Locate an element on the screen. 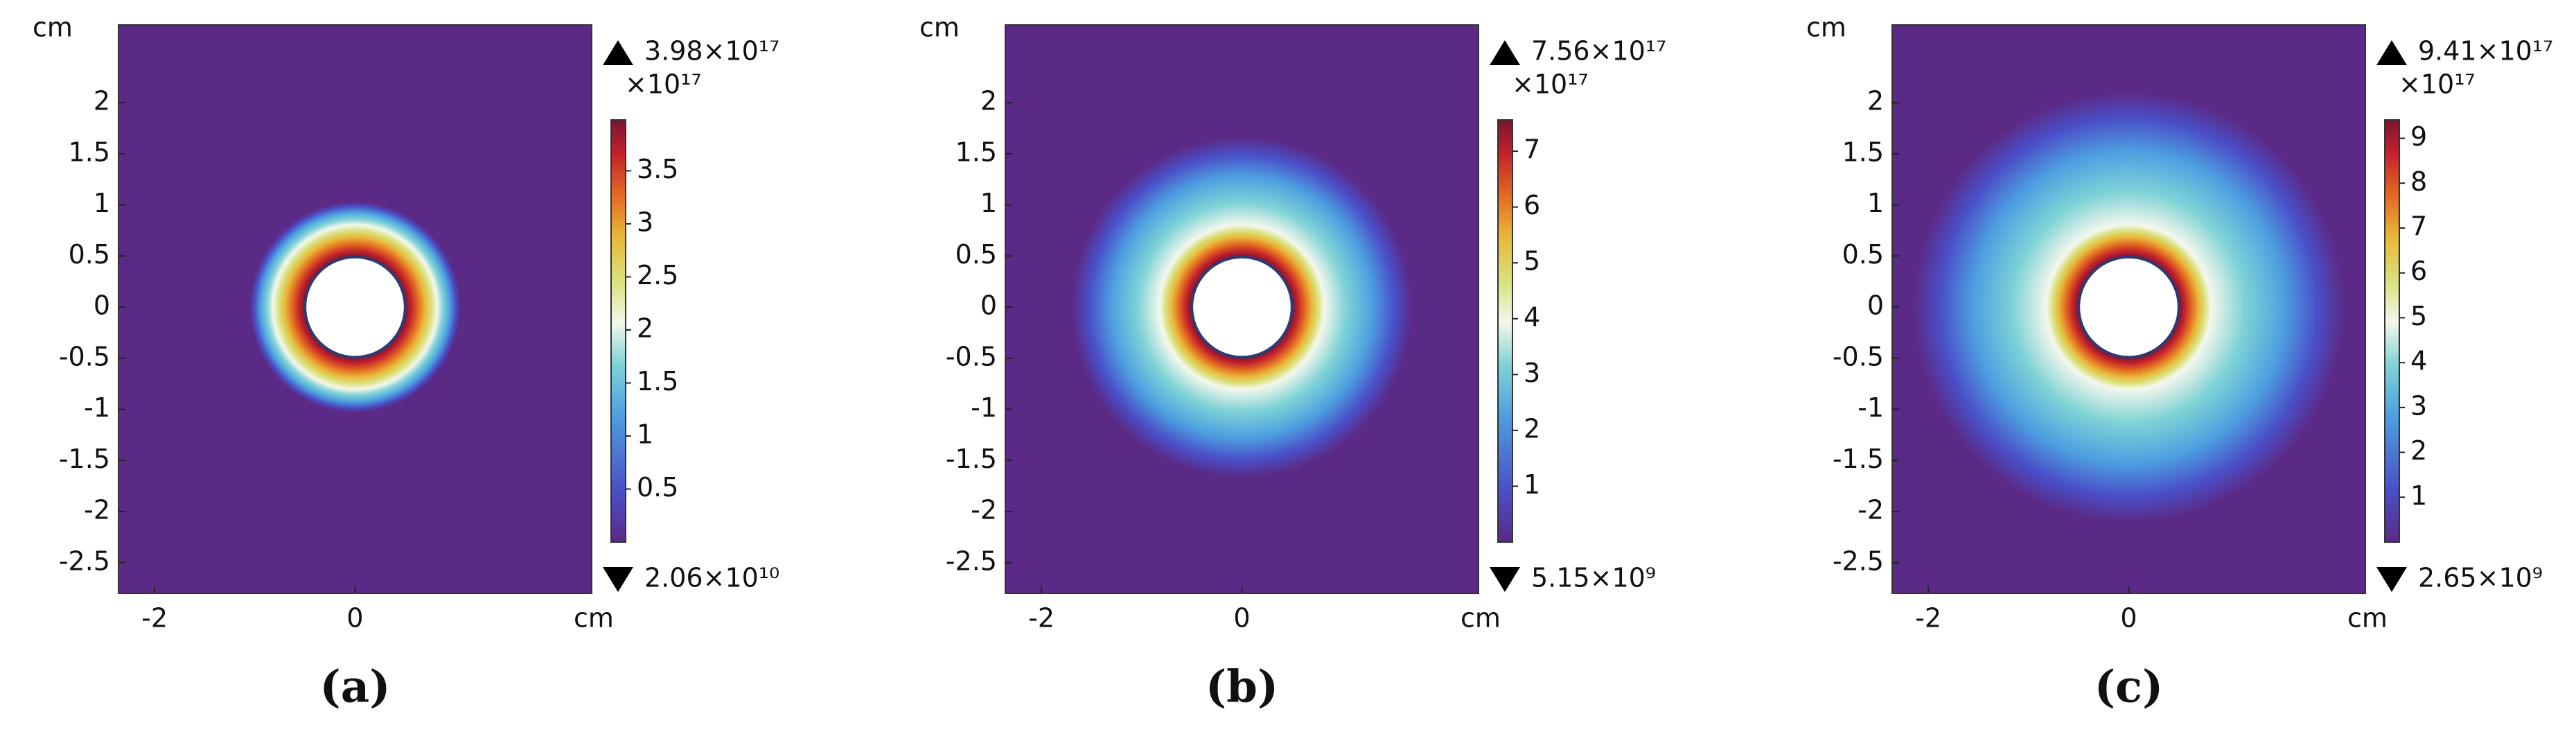  panel-label: (a) is located at coordinates (354, 687).